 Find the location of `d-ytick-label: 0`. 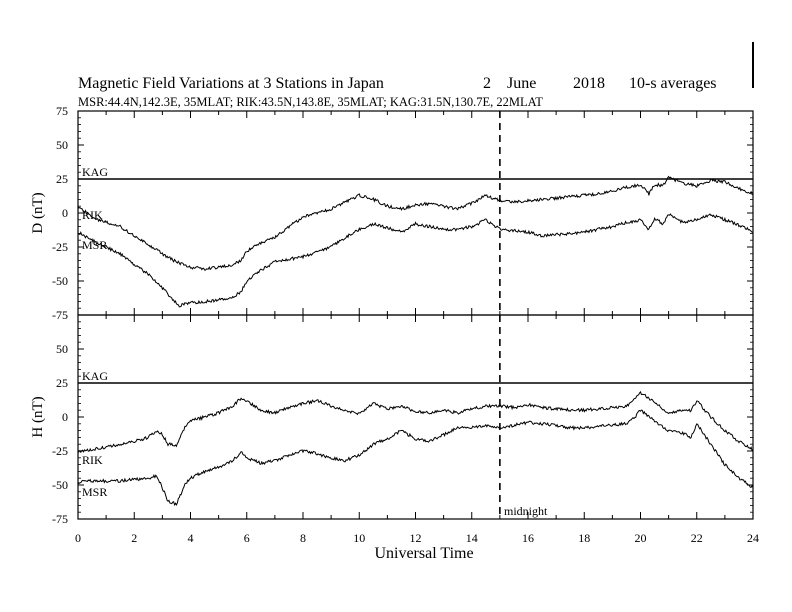

d-ytick-label: 0 is located at coordinates (65, 213).